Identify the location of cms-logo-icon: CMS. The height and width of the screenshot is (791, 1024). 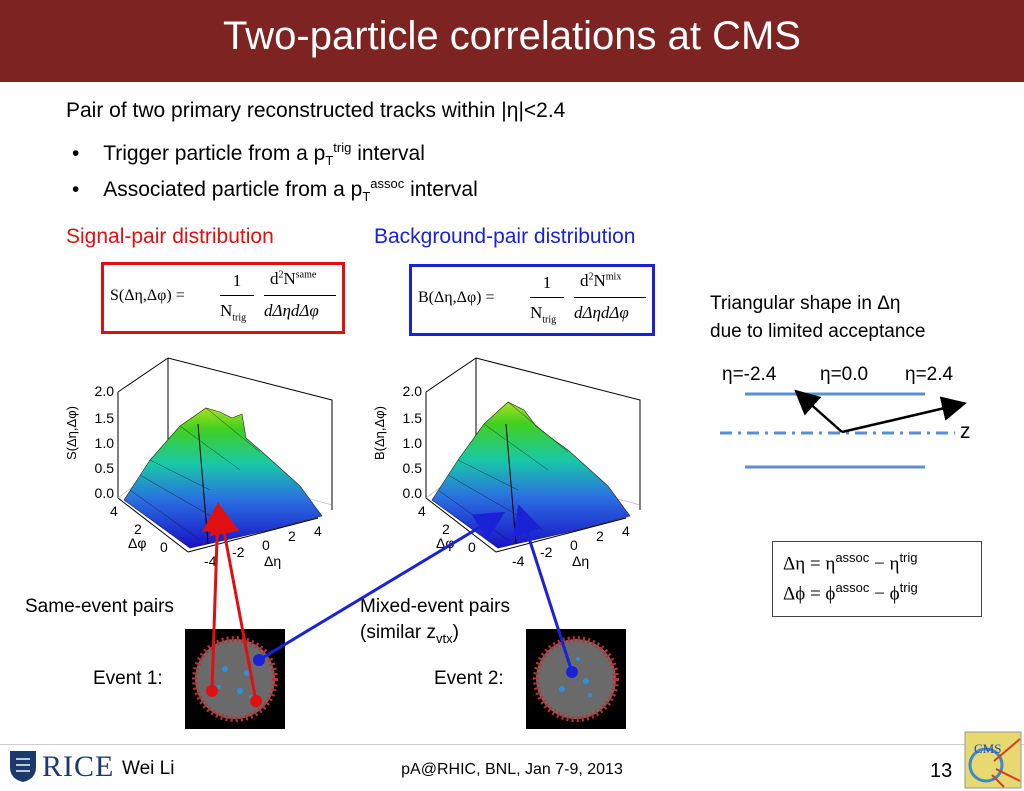
(993, 760).